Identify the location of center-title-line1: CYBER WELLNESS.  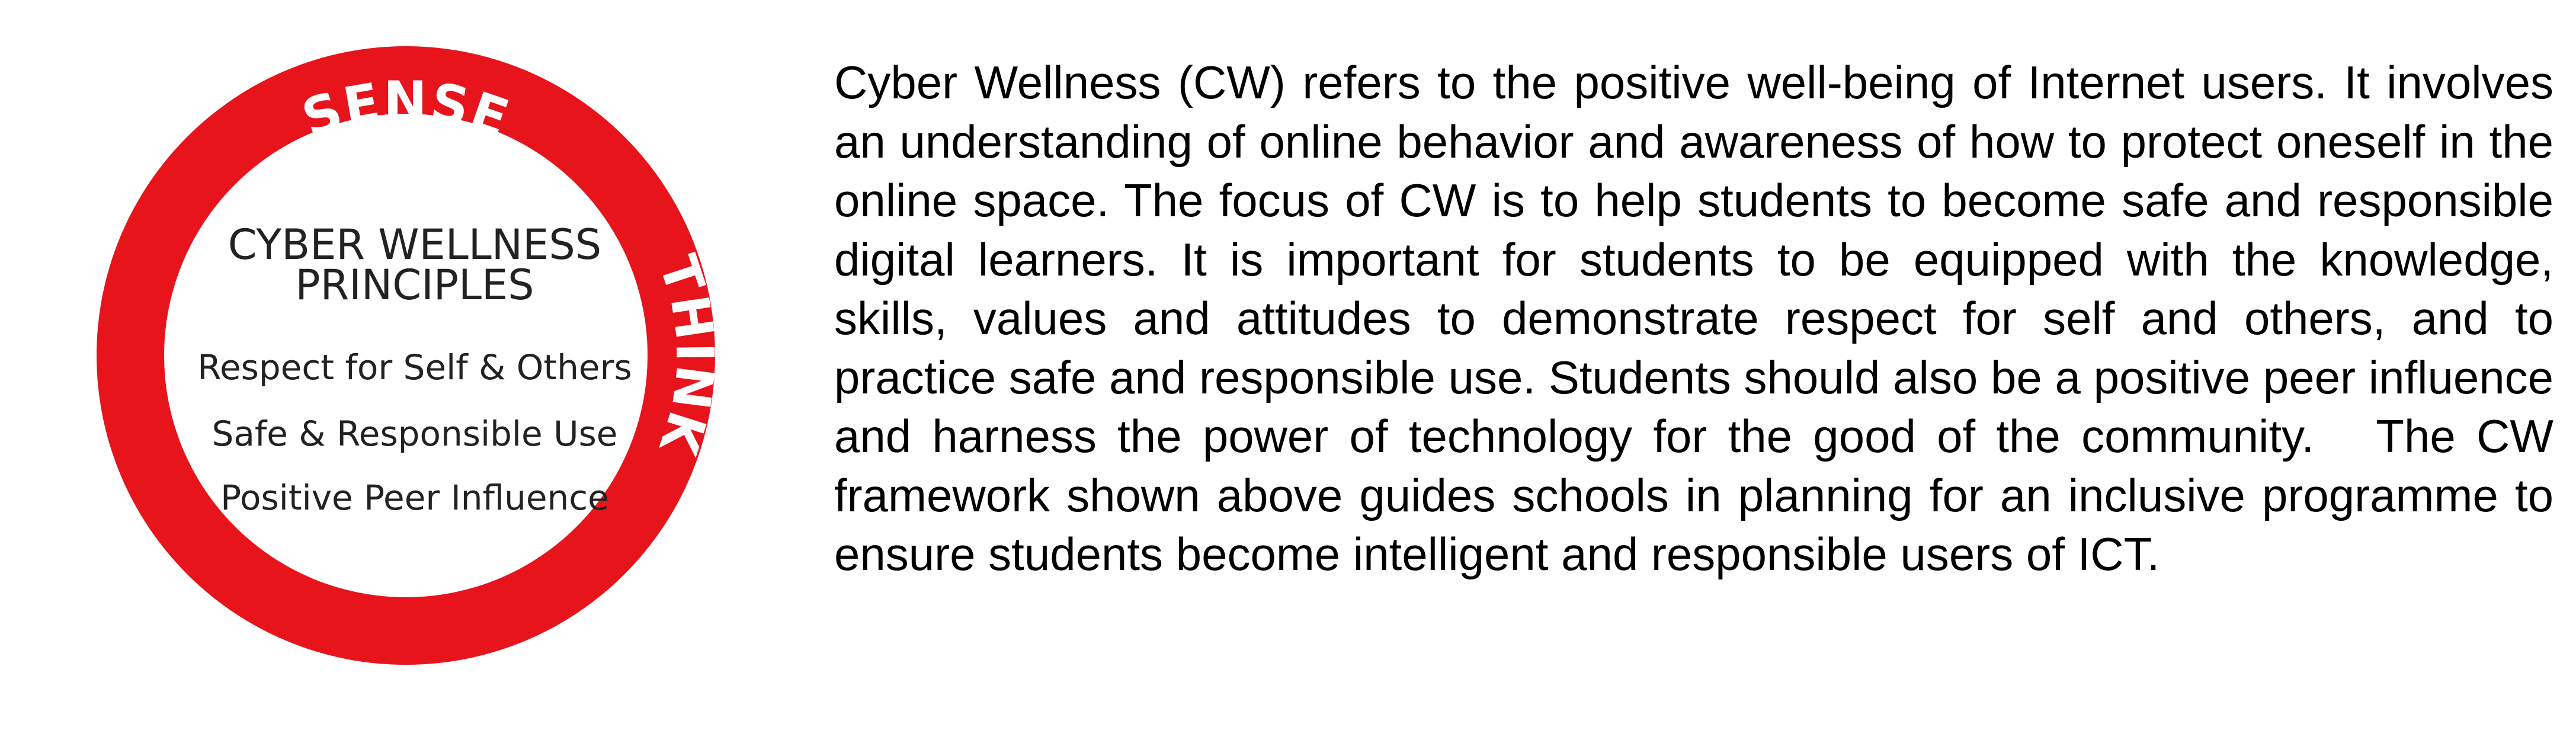
(414, 244).